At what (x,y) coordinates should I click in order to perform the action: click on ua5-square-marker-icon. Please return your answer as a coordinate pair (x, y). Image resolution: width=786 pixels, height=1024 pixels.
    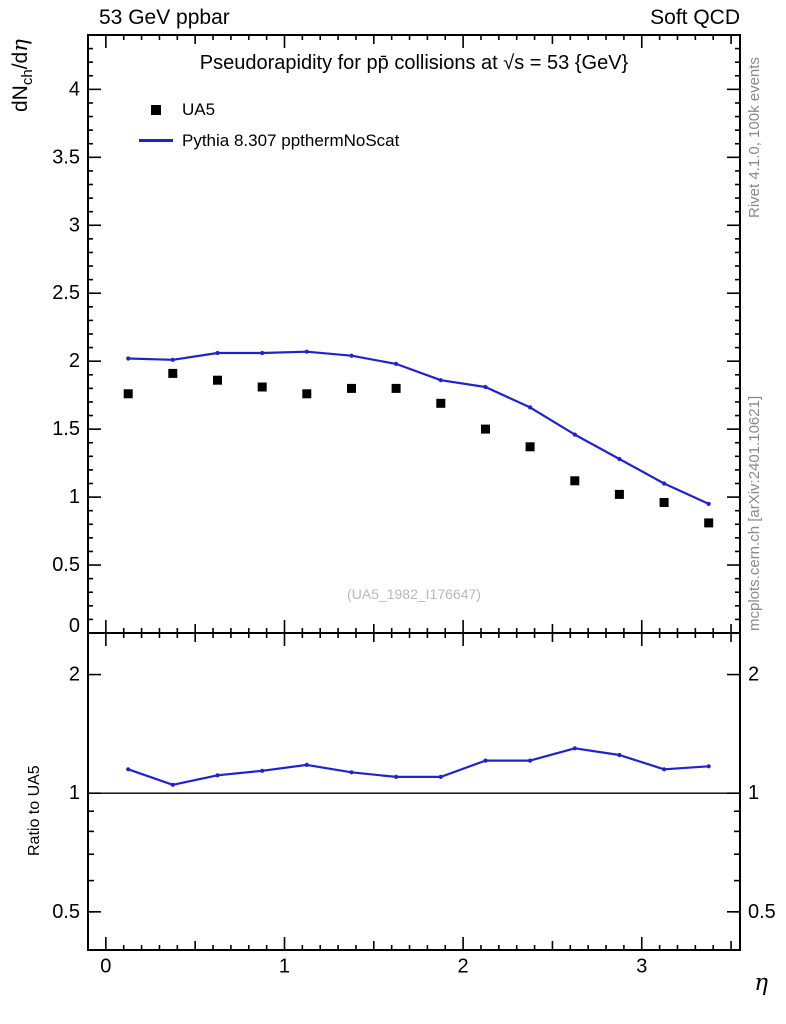
    Looking at the image, I should click on (156, 109).